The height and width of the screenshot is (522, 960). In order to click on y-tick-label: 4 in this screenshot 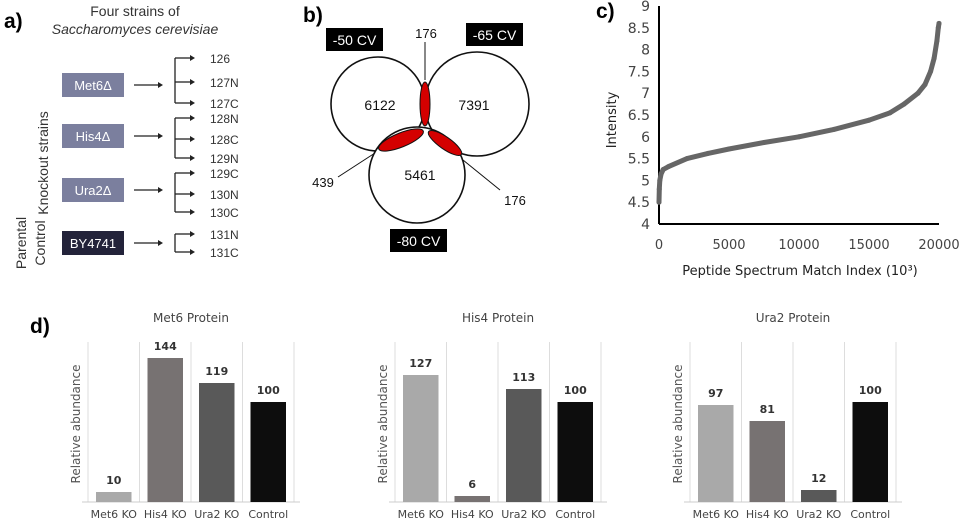, I will do `click(645, 225)`.